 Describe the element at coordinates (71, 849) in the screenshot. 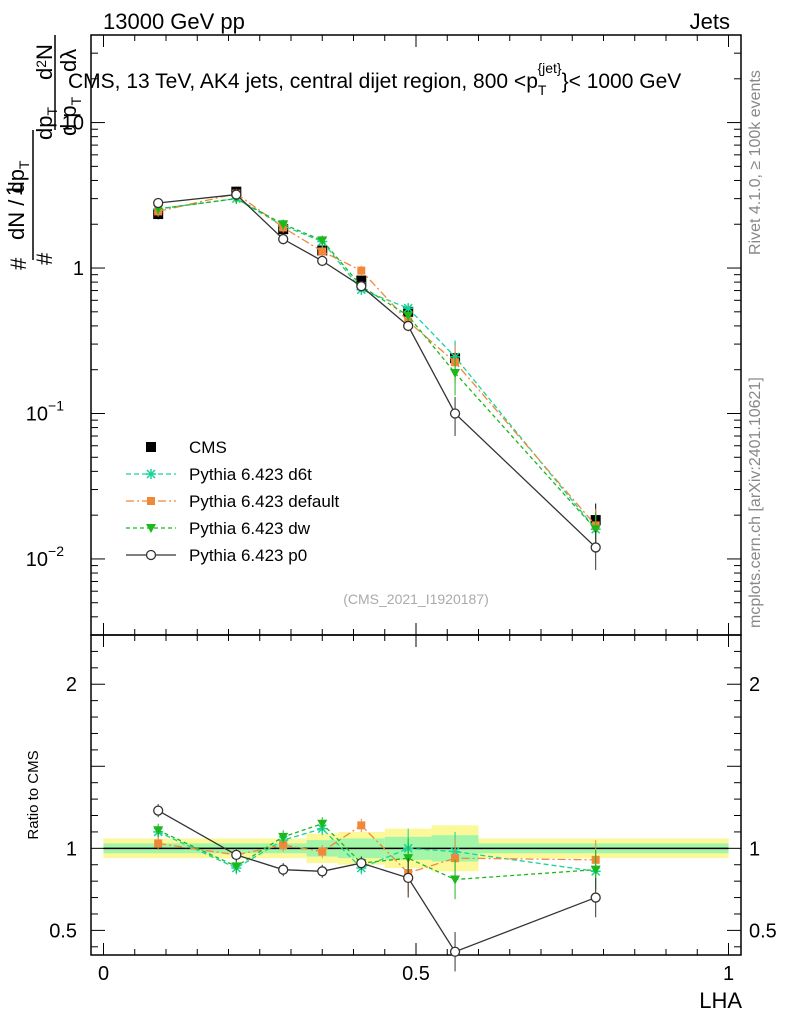

I see `ratio-y-tick-label: 1` at that location.